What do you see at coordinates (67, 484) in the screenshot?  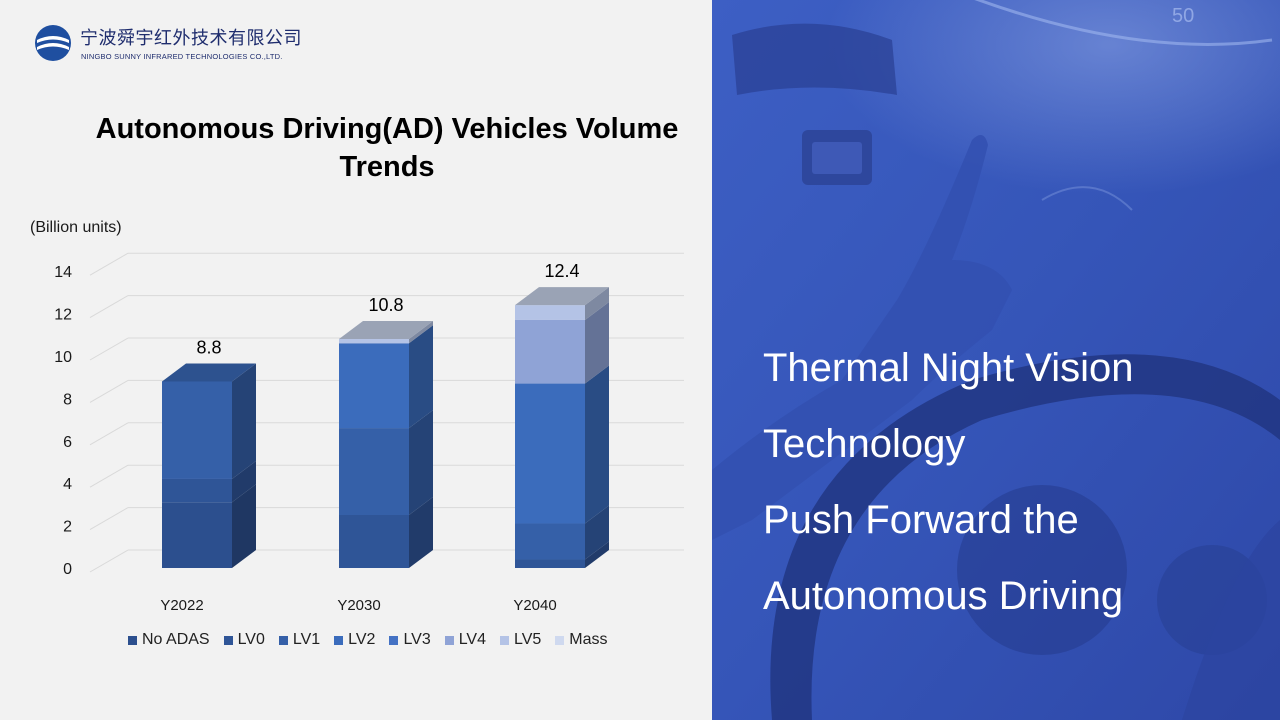 I see `y-tick-label: 4` at bounding box center [67, 484].